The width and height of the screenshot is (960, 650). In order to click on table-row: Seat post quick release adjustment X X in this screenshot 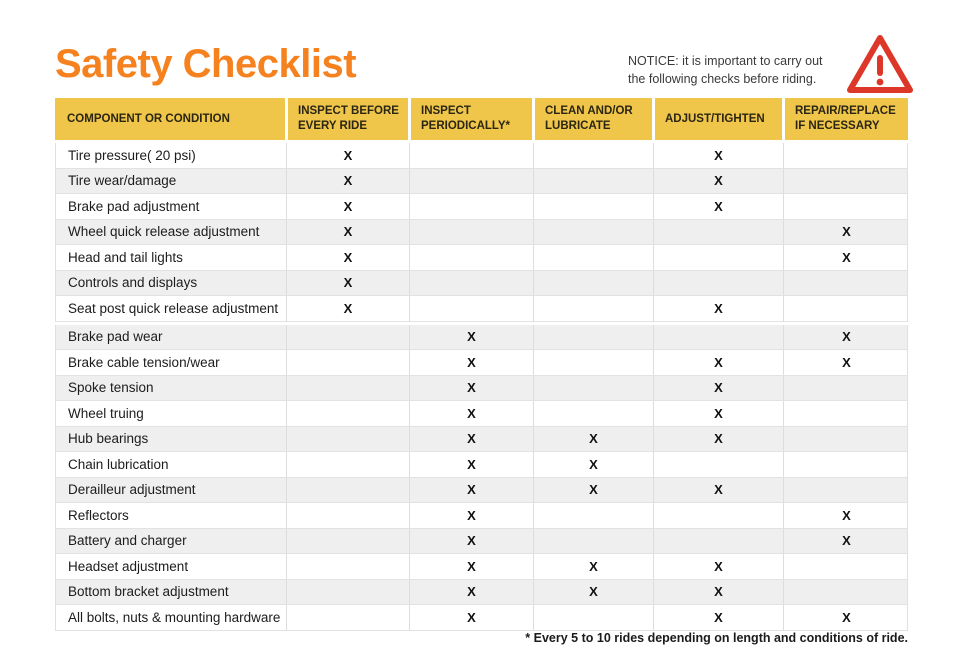, I will do `click(481, 309)`.